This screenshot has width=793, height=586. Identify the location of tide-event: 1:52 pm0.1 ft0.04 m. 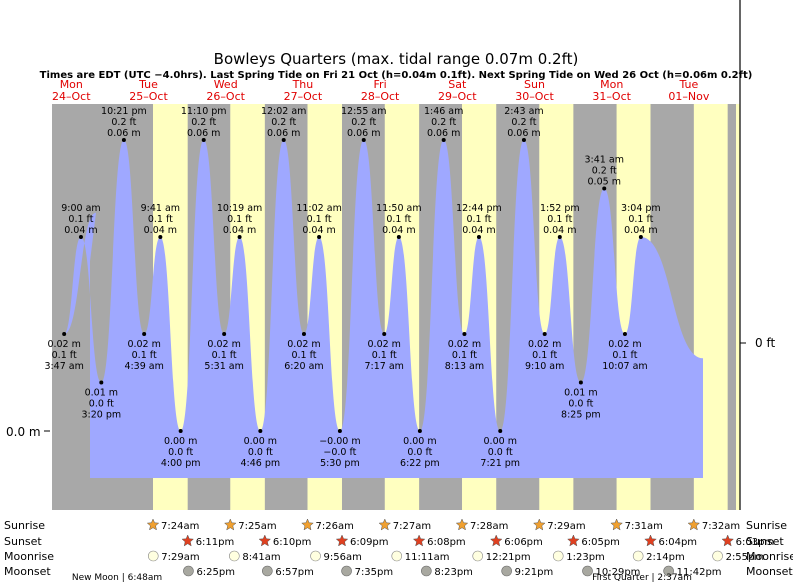
(560, 221).